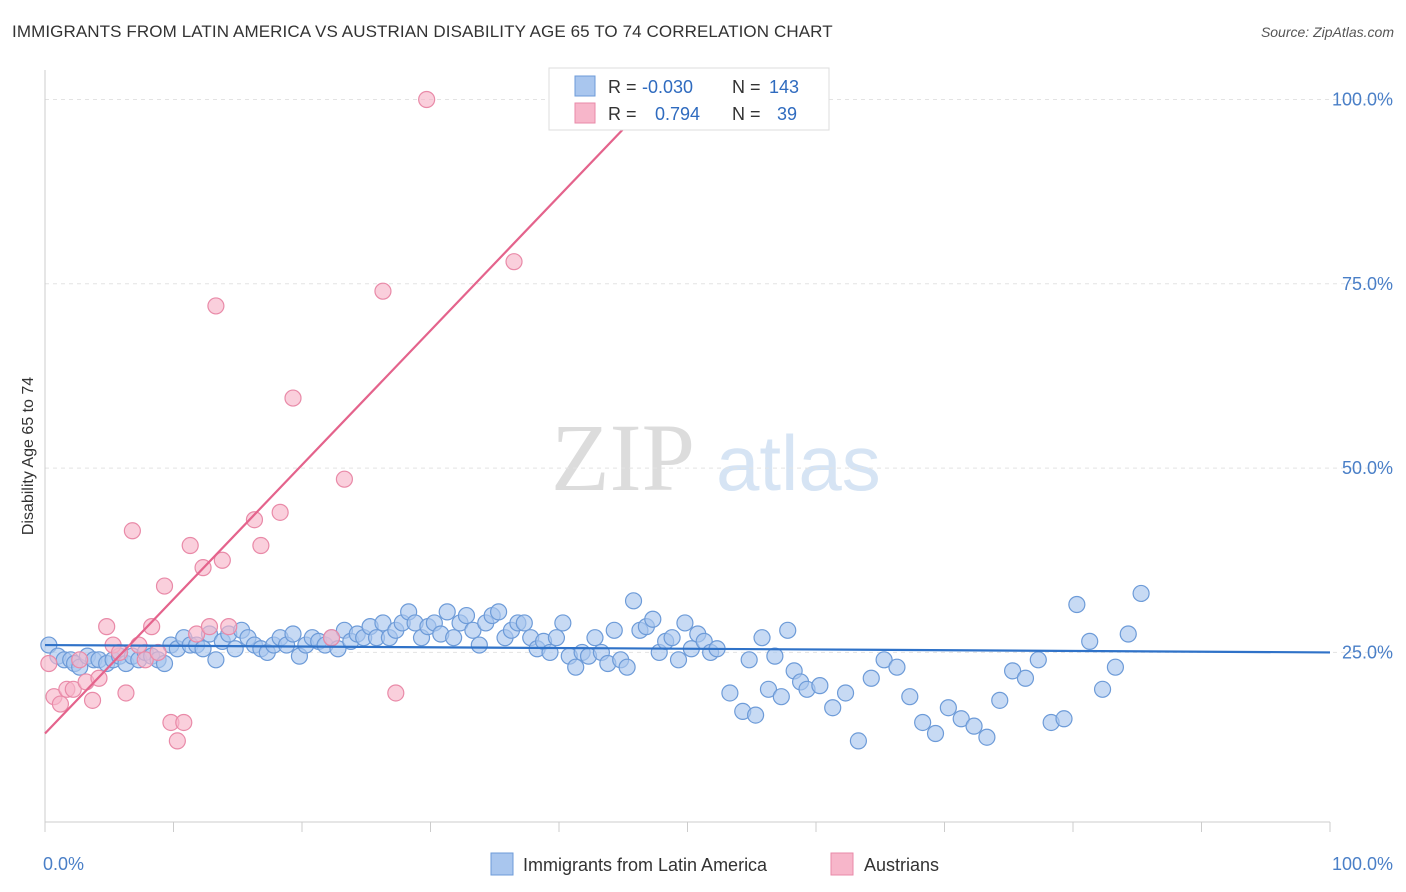  Describe the element at coordinates (1327, 32) in the screenshot. I see `source-label: Source: ZipAtlas.com` at that location.